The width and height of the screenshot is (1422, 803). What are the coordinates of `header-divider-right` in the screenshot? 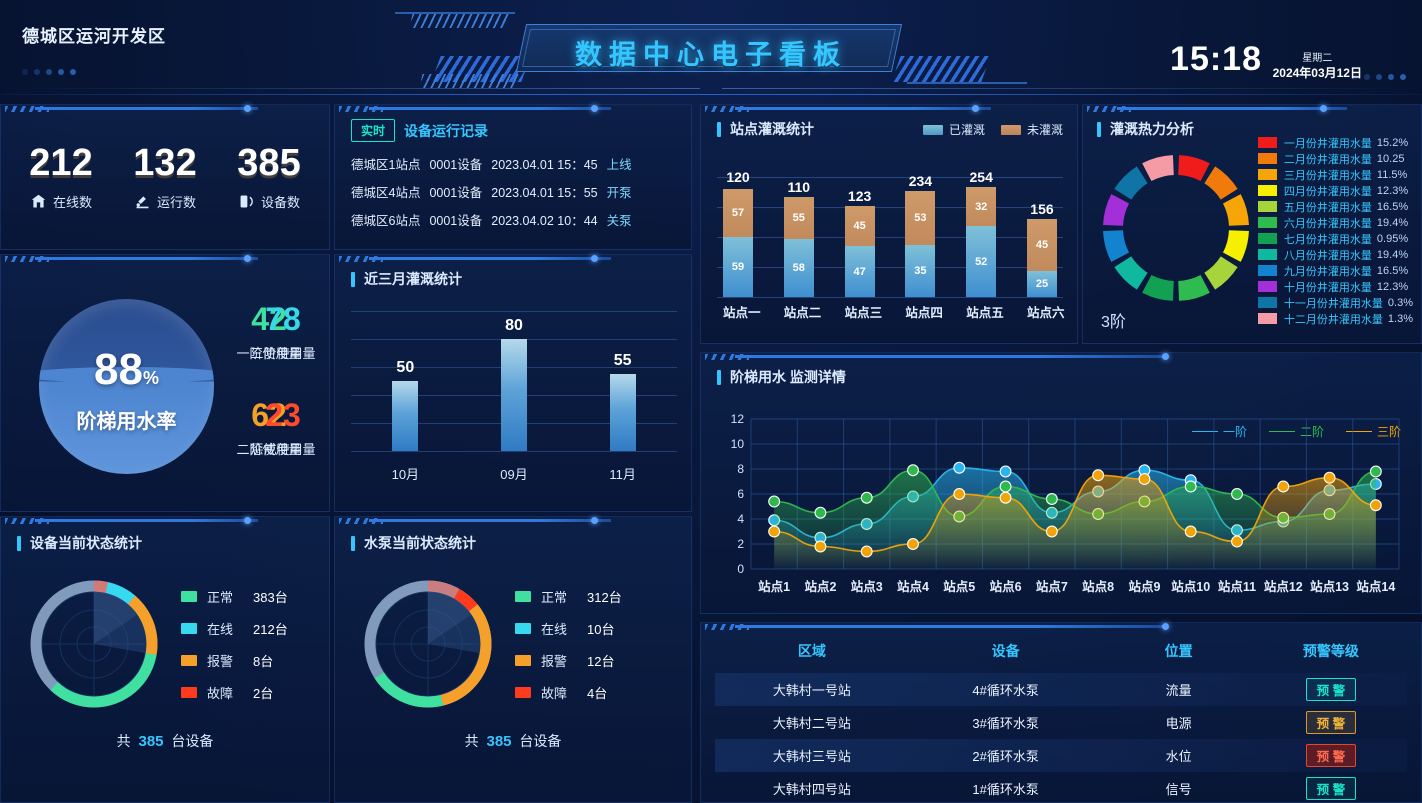 It's located at (1072, 88).